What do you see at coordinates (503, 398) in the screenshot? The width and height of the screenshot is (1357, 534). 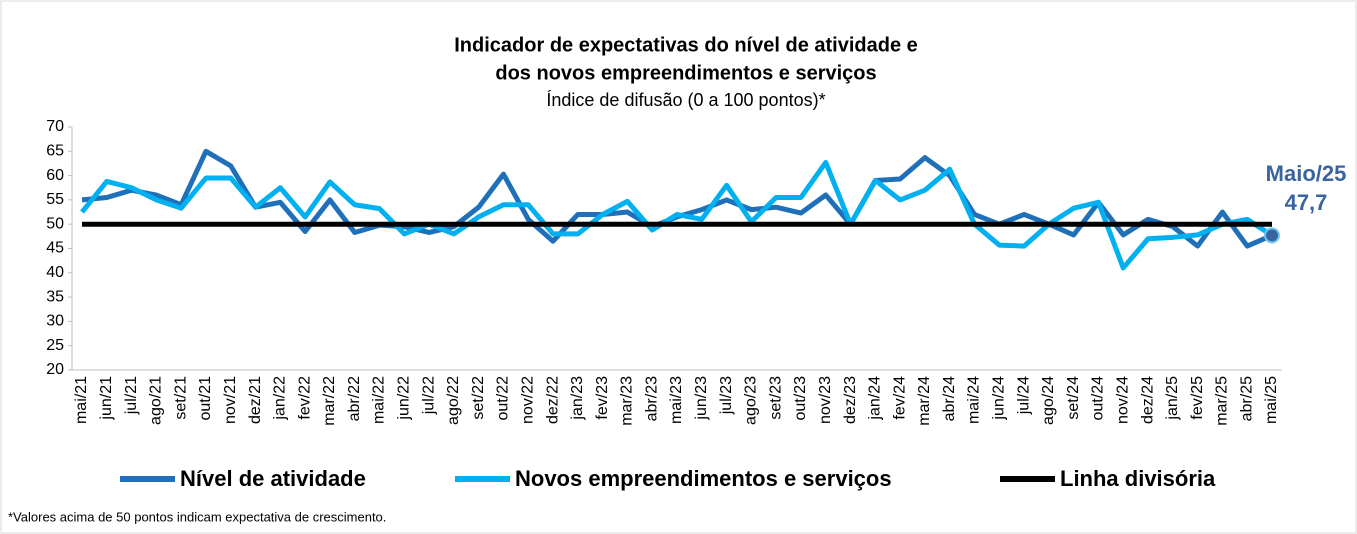 I see `x-tick-label: out/22` at bounding box center [503, 398].